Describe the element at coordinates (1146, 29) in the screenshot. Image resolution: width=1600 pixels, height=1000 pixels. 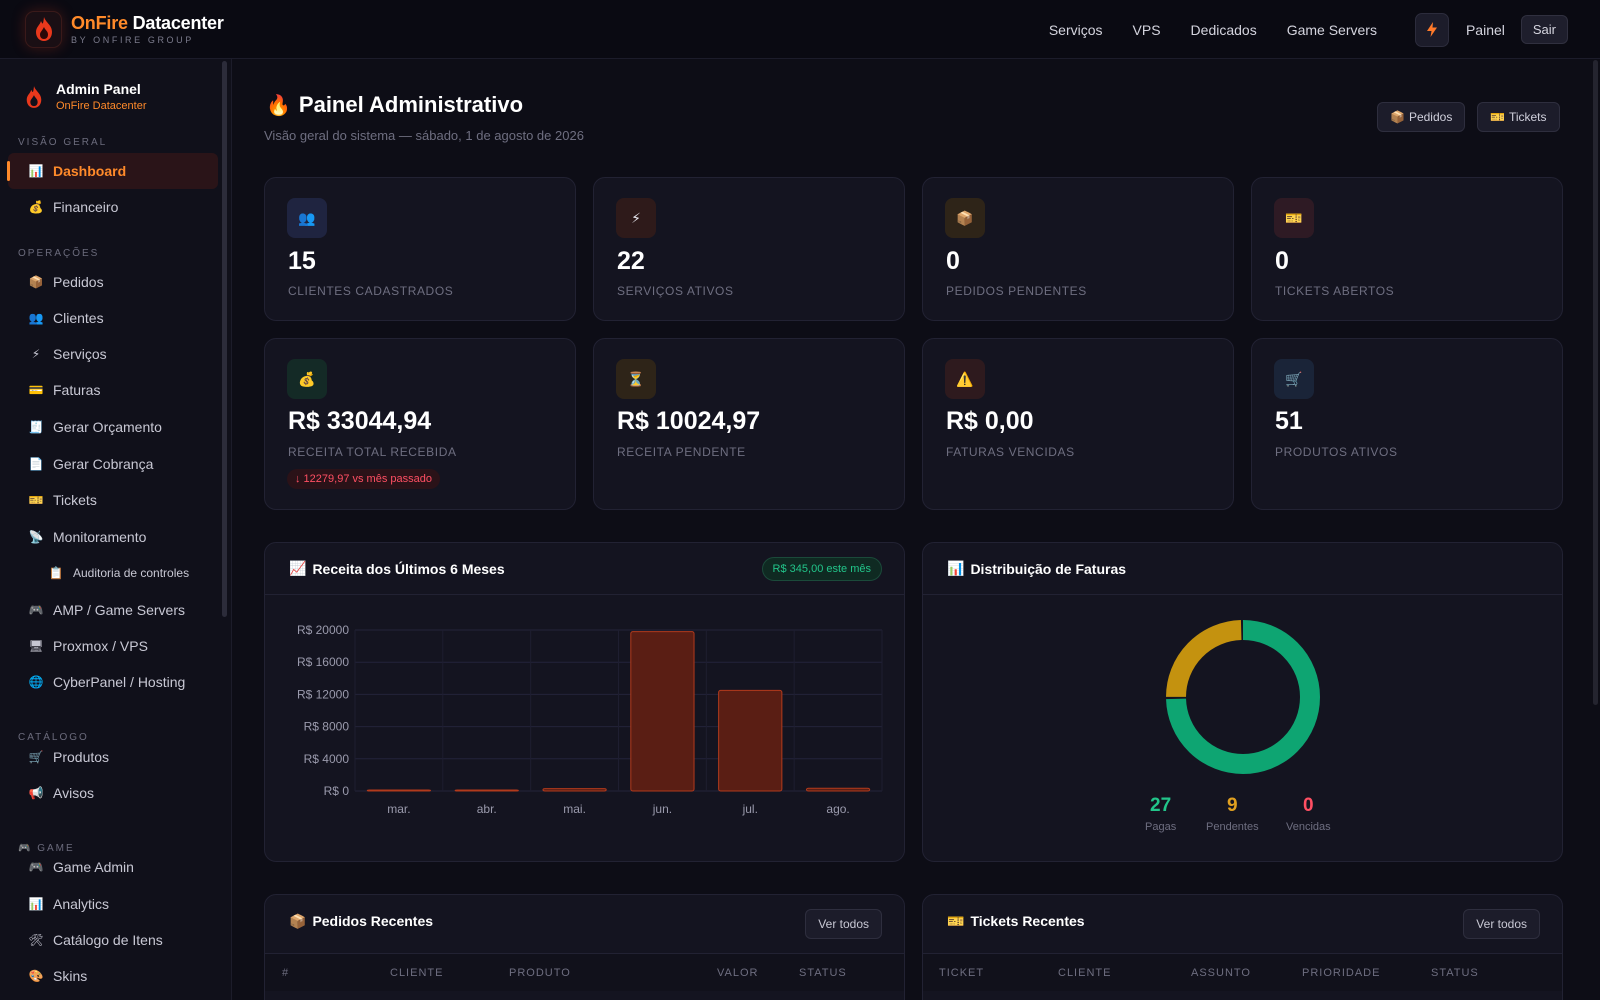
I see `nav-vps: VPS` at that location.